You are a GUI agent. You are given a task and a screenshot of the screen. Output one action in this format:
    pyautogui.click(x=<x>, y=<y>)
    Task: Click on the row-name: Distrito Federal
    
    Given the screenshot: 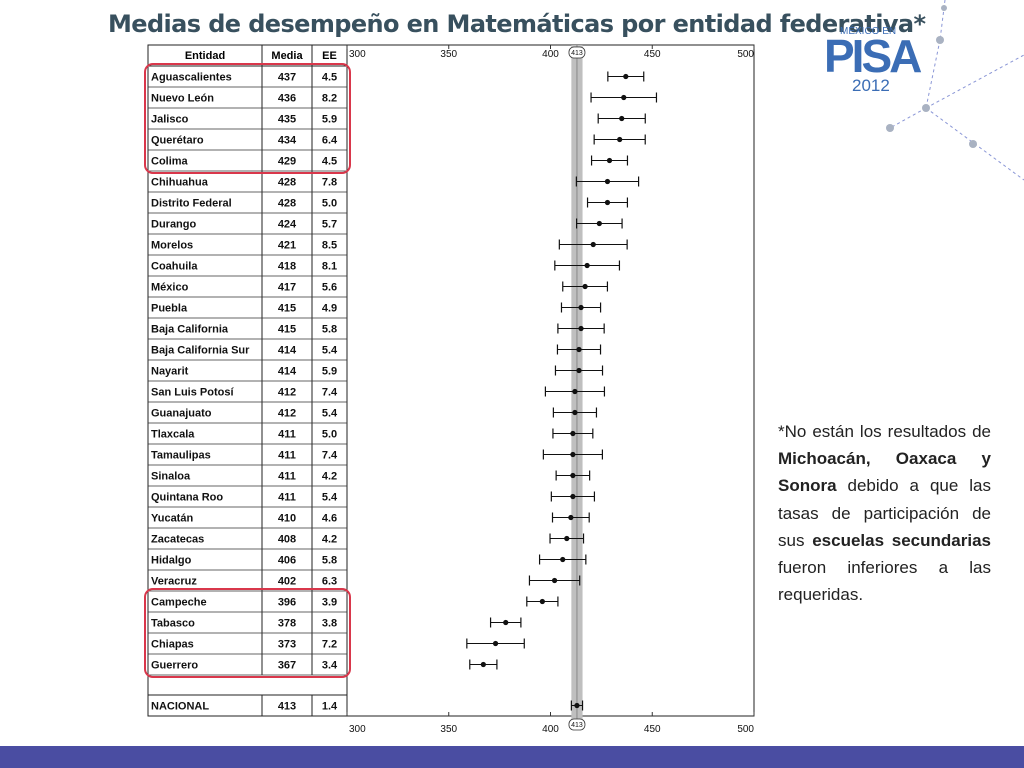 What is the action you would take?
    pyautogui.click(x=191, y=204)
    